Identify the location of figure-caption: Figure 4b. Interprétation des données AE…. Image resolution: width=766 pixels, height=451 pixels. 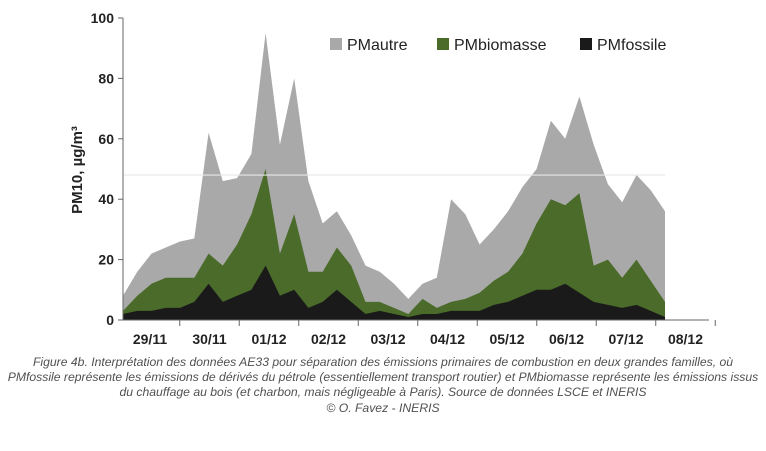
(383, 385).